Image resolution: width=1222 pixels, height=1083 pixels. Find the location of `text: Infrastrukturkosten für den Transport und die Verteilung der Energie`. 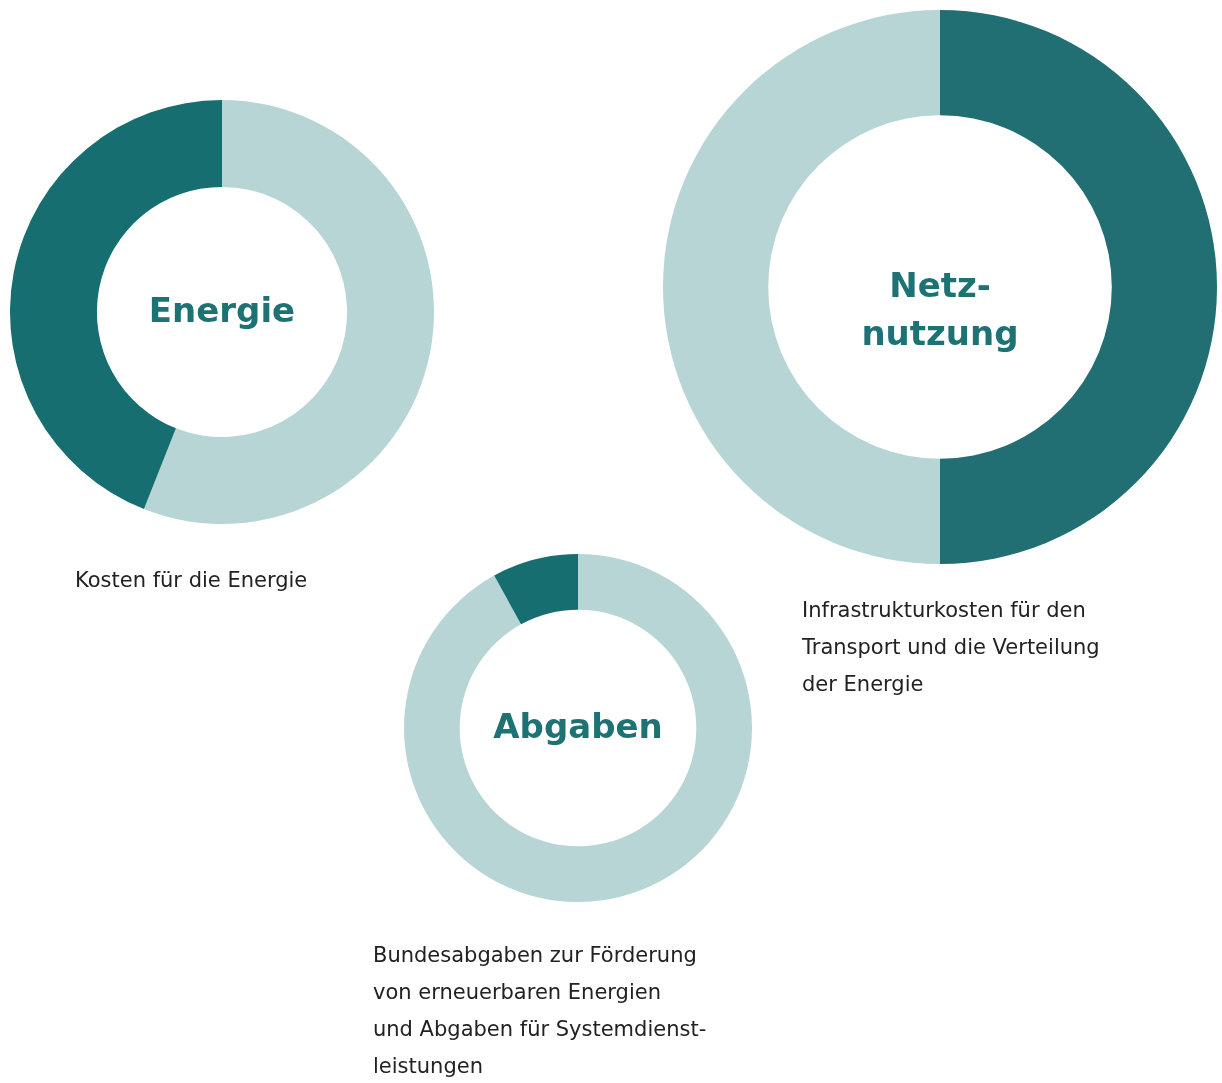

text: Infrastrukturkosten für den Transport und die Verteilung der Energie is located at coordinates (951, 647).